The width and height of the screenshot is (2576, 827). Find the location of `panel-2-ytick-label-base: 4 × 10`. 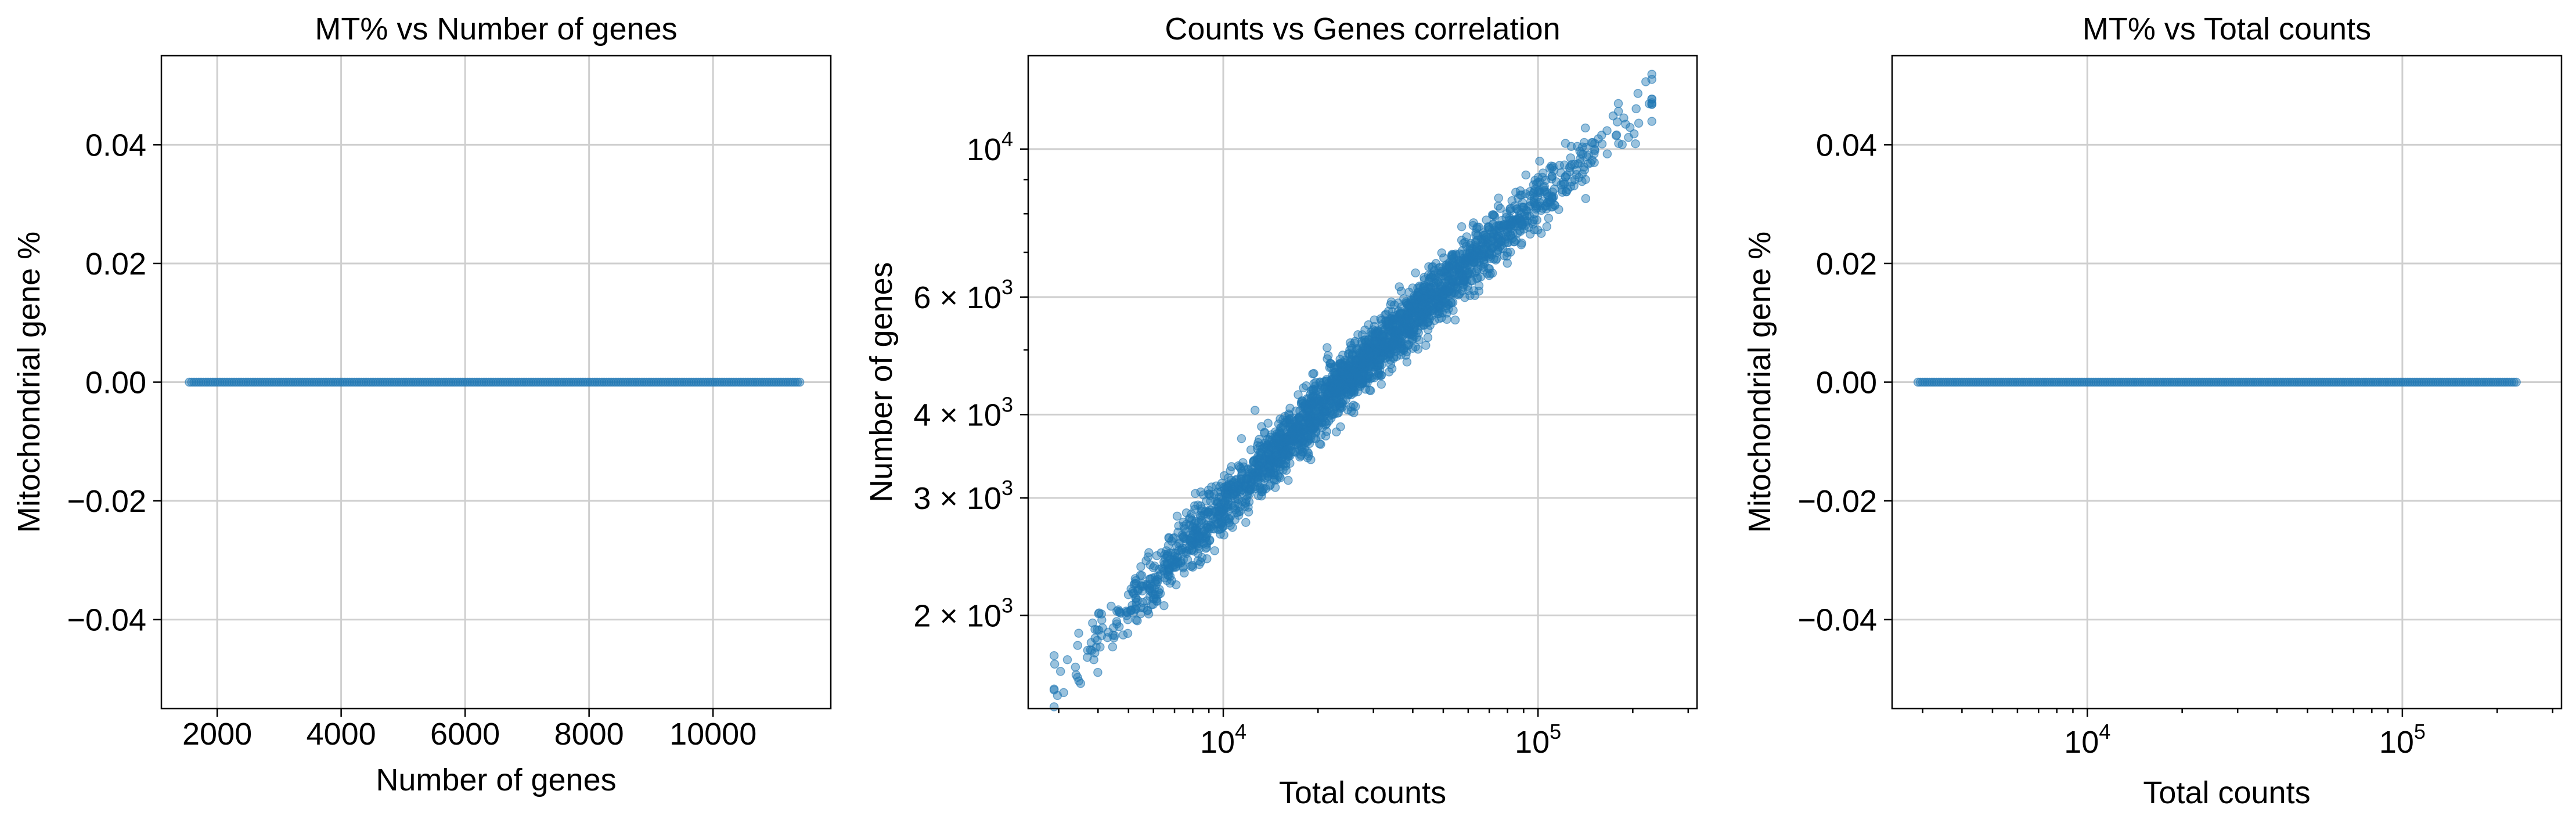

panel-2-ytick-label-base: 4 × 10 is located at coordinates (957, 415).